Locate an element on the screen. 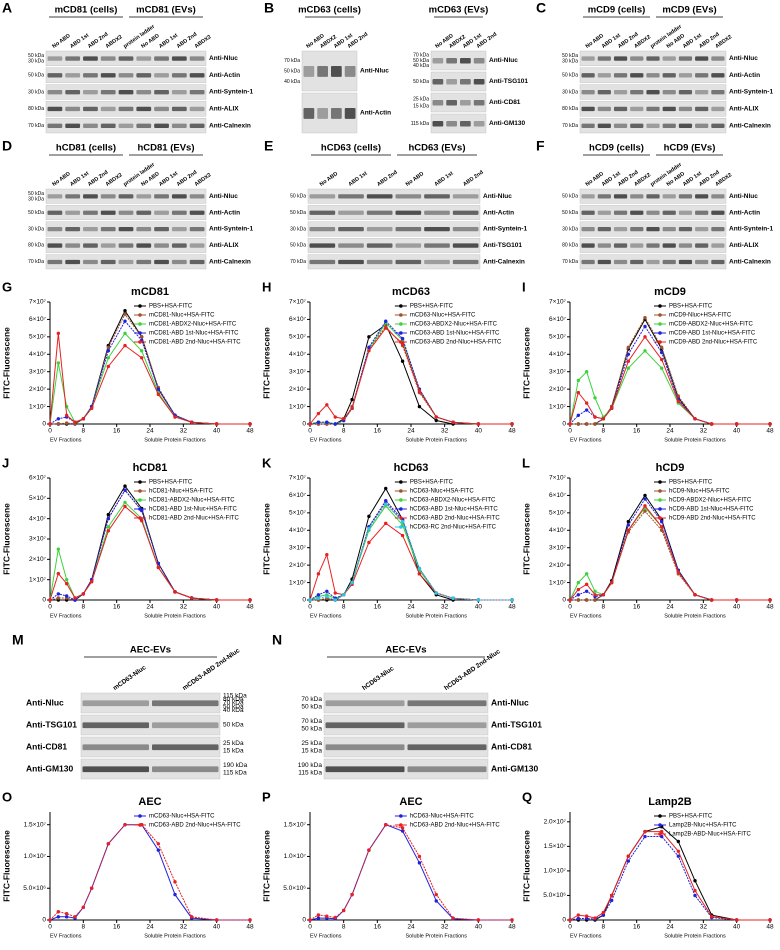  legend-label: mCD81-Nluc+HSA-FITC is located at coordinates (182, 316).